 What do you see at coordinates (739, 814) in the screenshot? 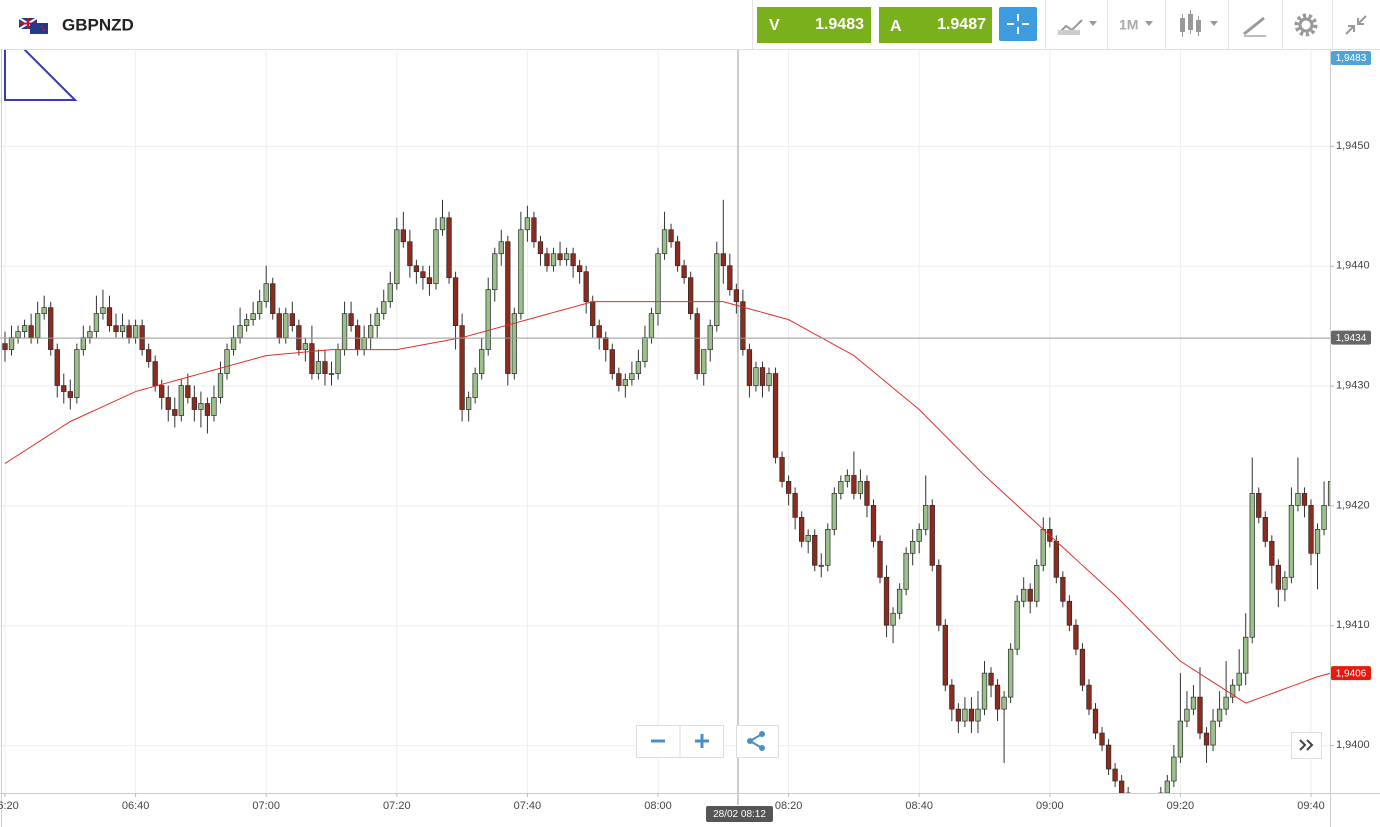
I see `crosshair-time: 28/02 08:12` at bounding box center [739, 814].